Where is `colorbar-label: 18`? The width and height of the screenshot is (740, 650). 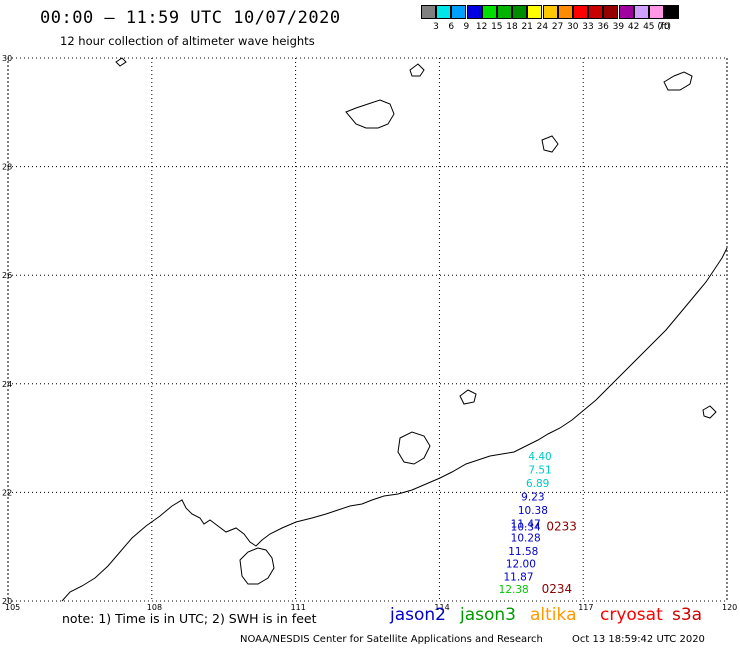 colorbar-label: 18 is located at coordinates (512, 27).